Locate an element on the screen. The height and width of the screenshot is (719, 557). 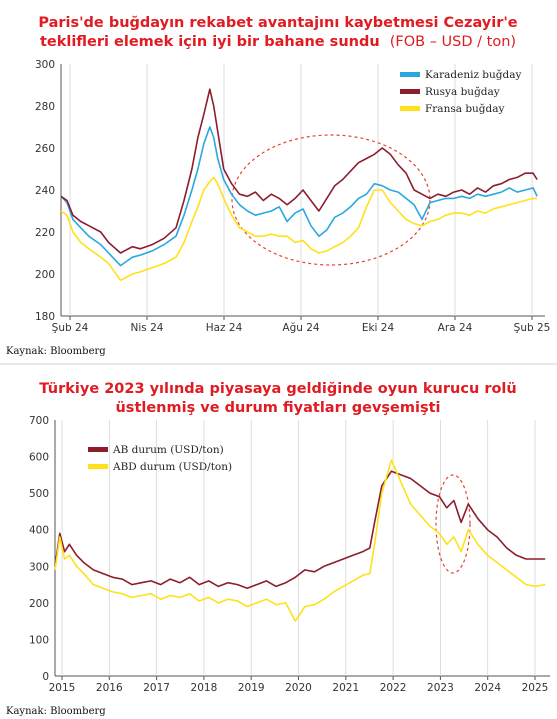
x-tick-label: Haz 24 is located at coordinates (224, 328).